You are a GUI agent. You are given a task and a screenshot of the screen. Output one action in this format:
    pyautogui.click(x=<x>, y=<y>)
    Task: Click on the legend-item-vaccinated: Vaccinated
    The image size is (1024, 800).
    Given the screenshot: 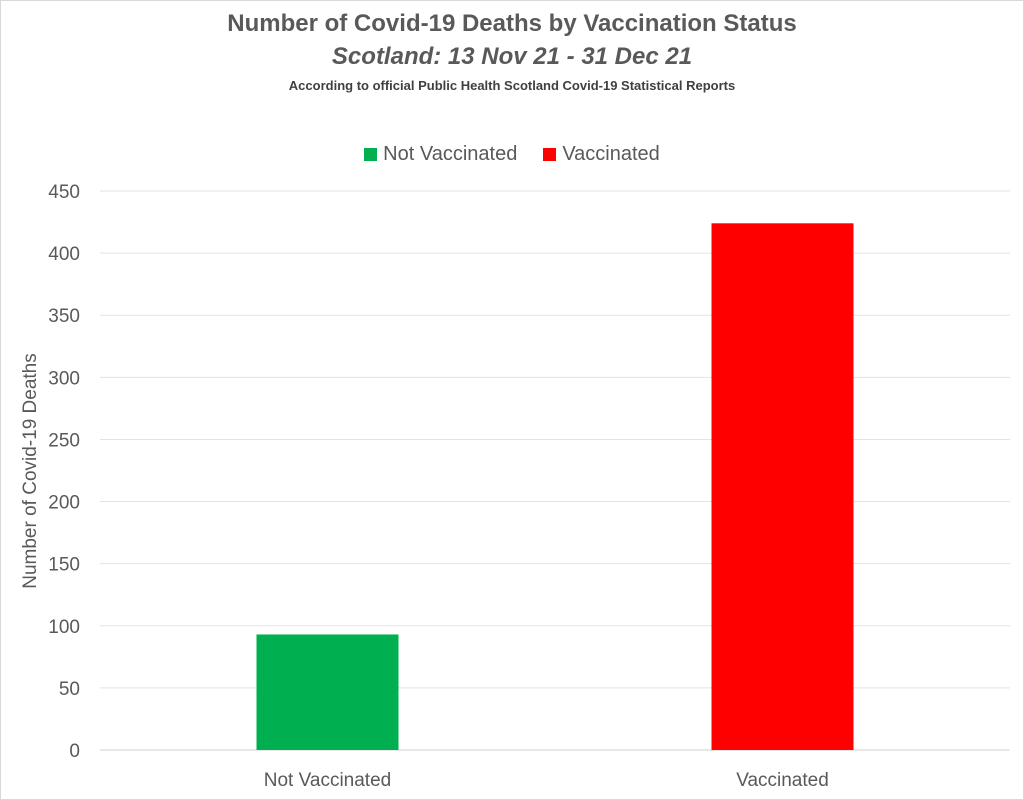 What is the action you would take?
    pyautogui.click(x=601, y=154)
    